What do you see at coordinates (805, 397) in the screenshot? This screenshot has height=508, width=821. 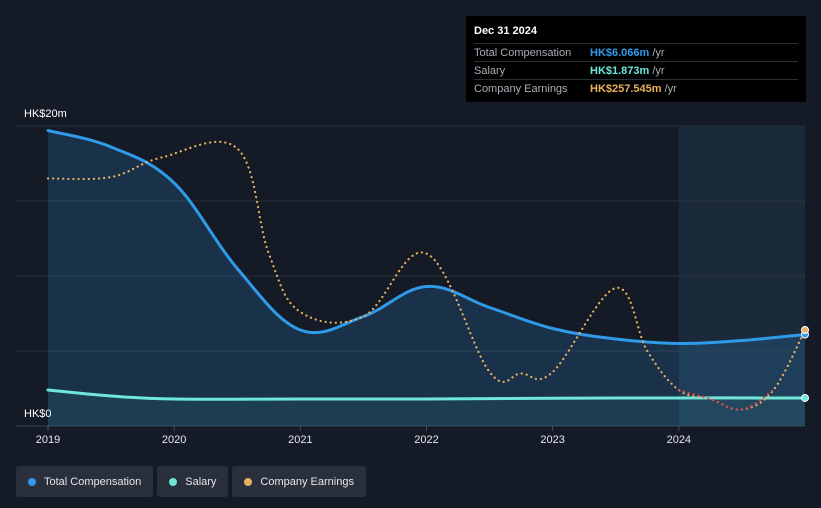 I see `end-marker-salary` at bounding box center [805, 397].